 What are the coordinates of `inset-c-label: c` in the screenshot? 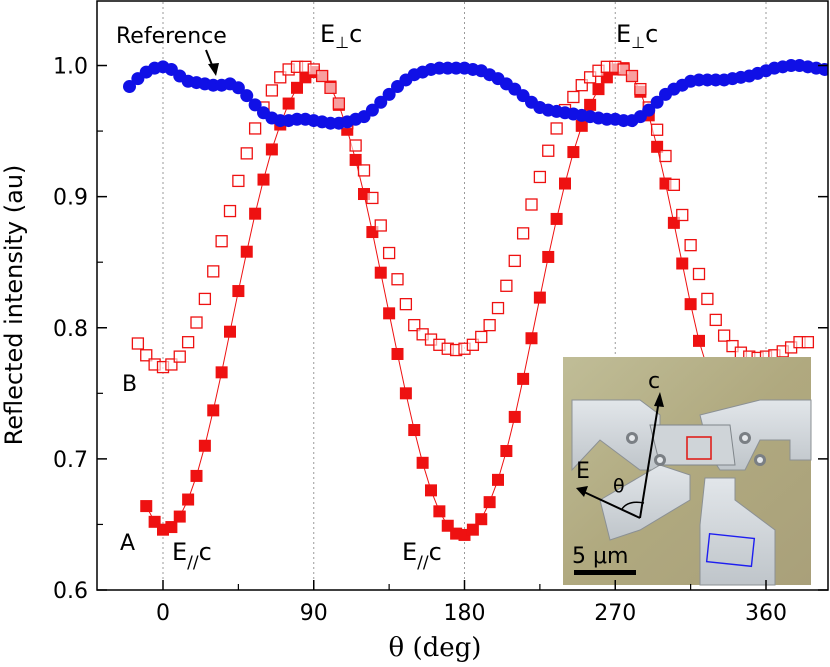 It's located at (654, 381).